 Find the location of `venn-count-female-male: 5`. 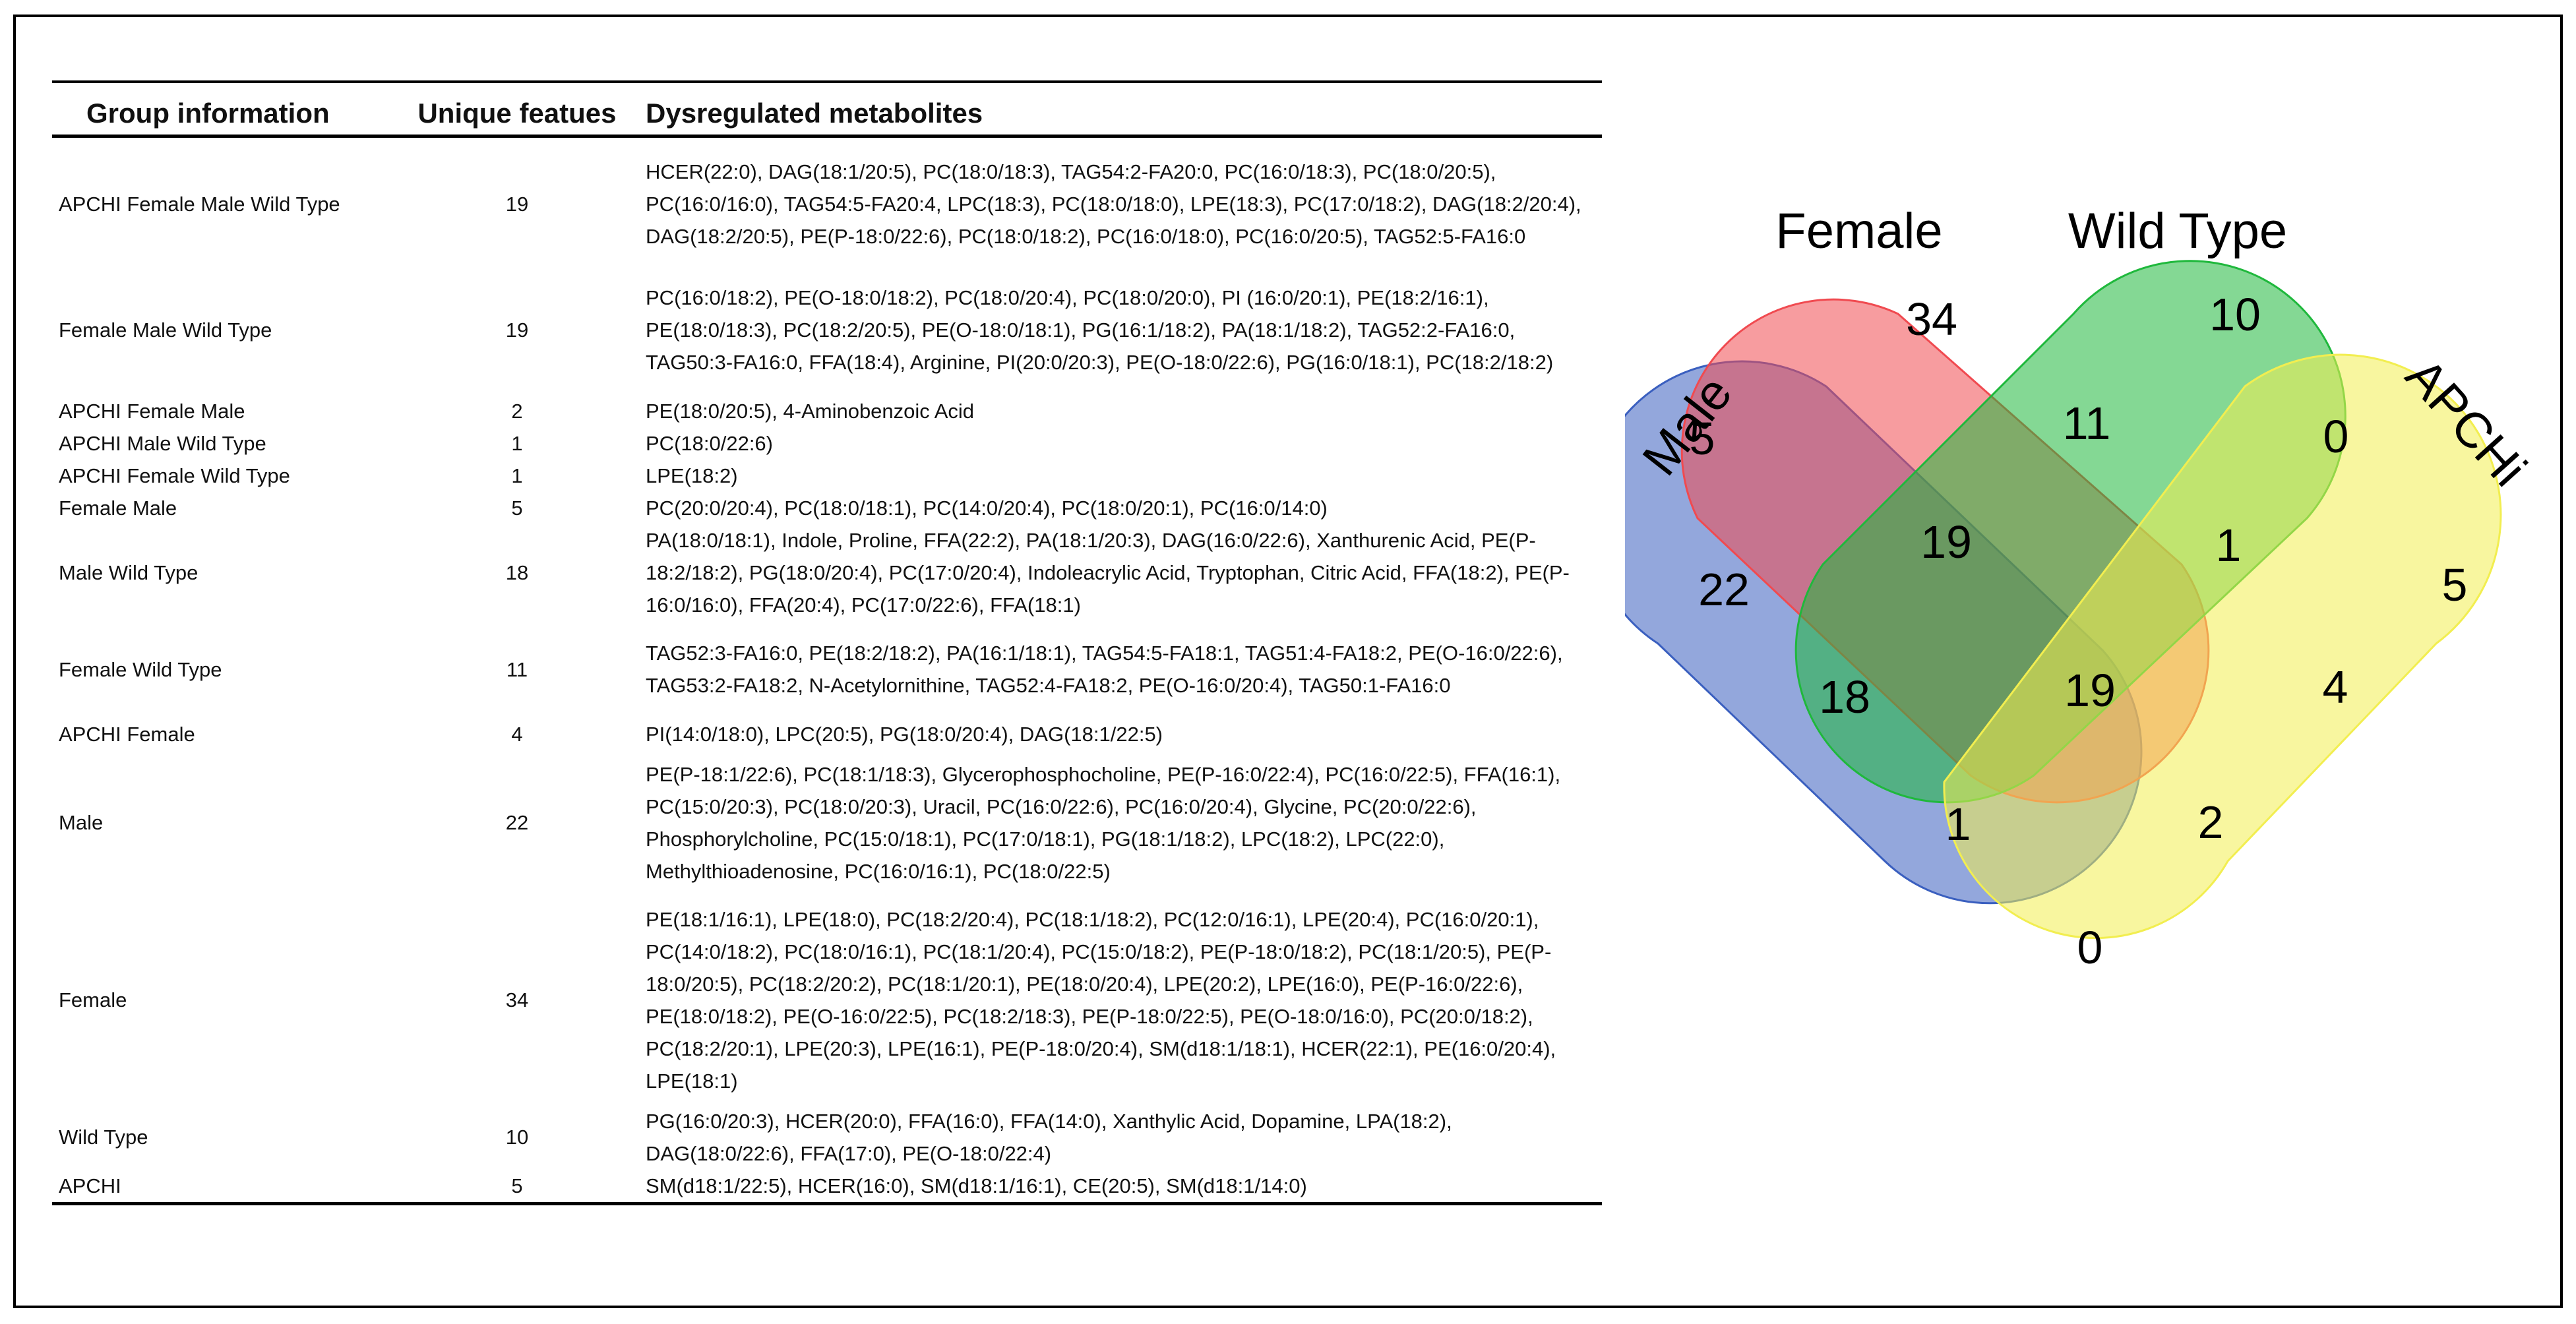

venn-count-female-male: 5 is located at coordinates (1702, 438).